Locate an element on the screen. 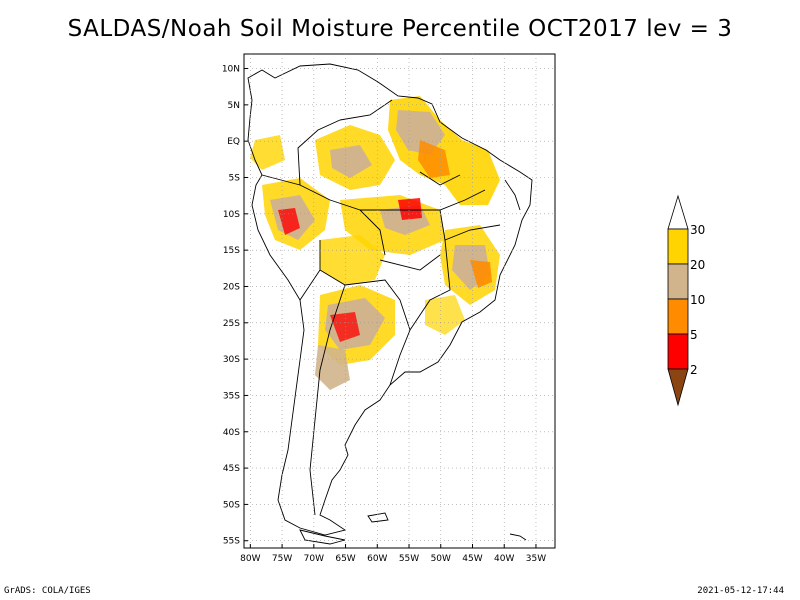 The image size is (800, 600). lat-tick-label: 25S is located at coordinates (231, 324).